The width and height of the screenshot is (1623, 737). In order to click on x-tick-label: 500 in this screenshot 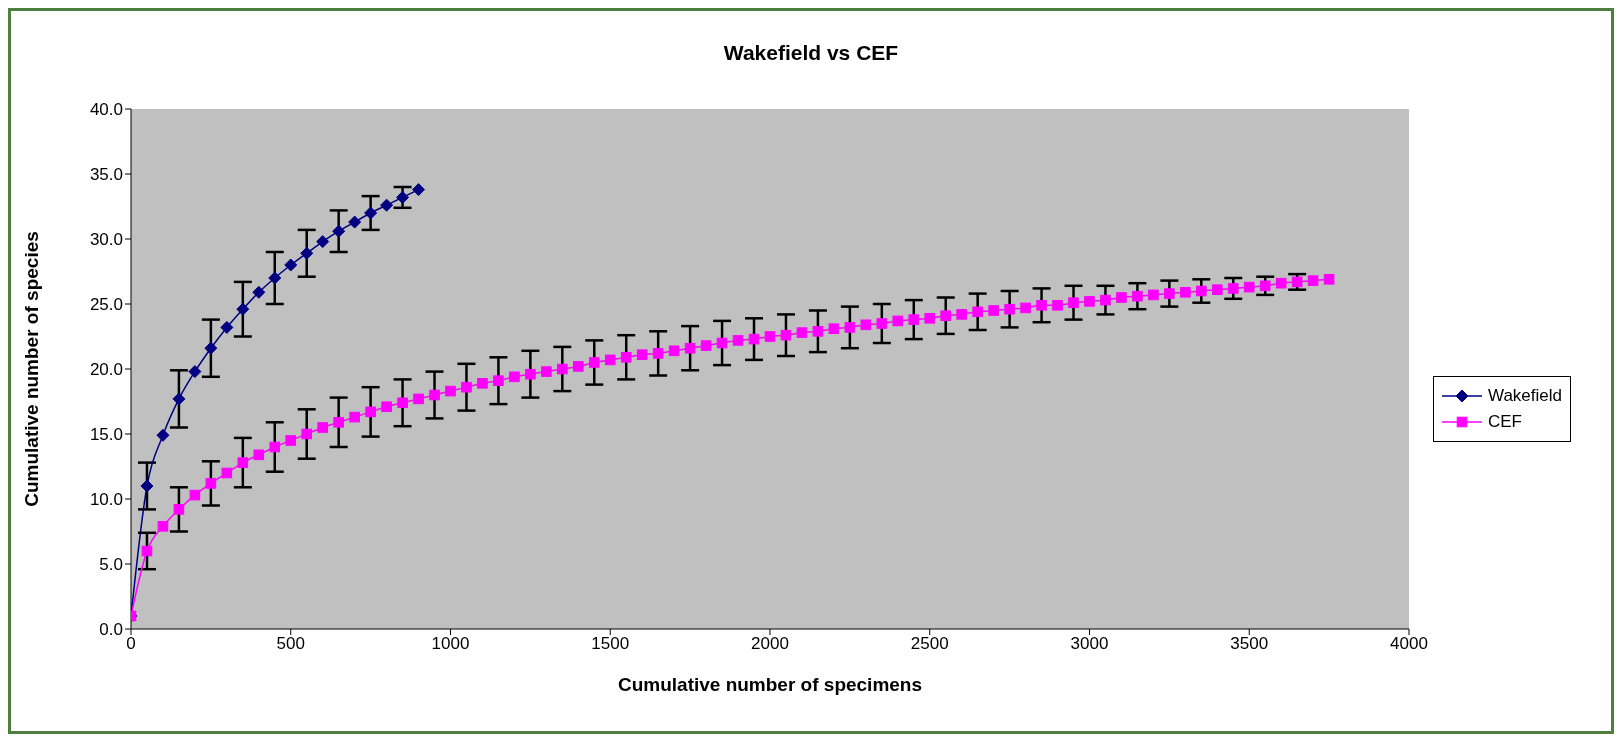, I will do `click(290, 644)`.